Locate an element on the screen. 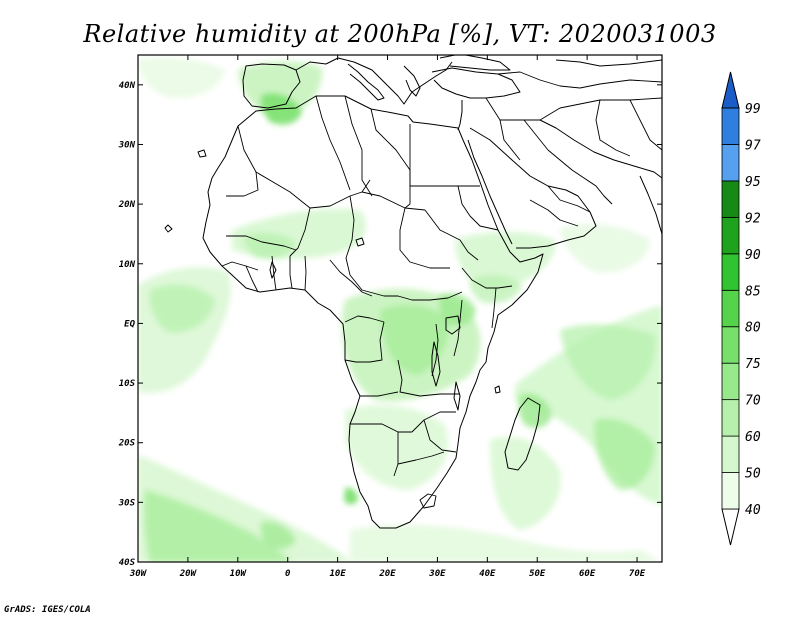 This screenshot has width=800, height=618. colorbar-level-label: 95 is located at coordinates (753, 182).